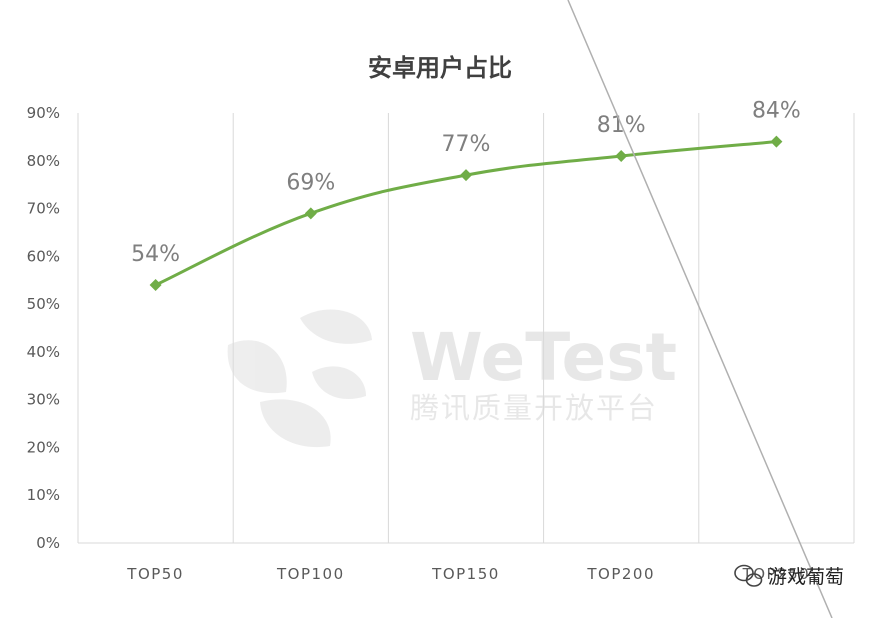 This screenshot has width=884, height=618. I want to click on x-axis: TOP50 TOP100 TOP150 TOP200 TOP250, so click(468, 574).